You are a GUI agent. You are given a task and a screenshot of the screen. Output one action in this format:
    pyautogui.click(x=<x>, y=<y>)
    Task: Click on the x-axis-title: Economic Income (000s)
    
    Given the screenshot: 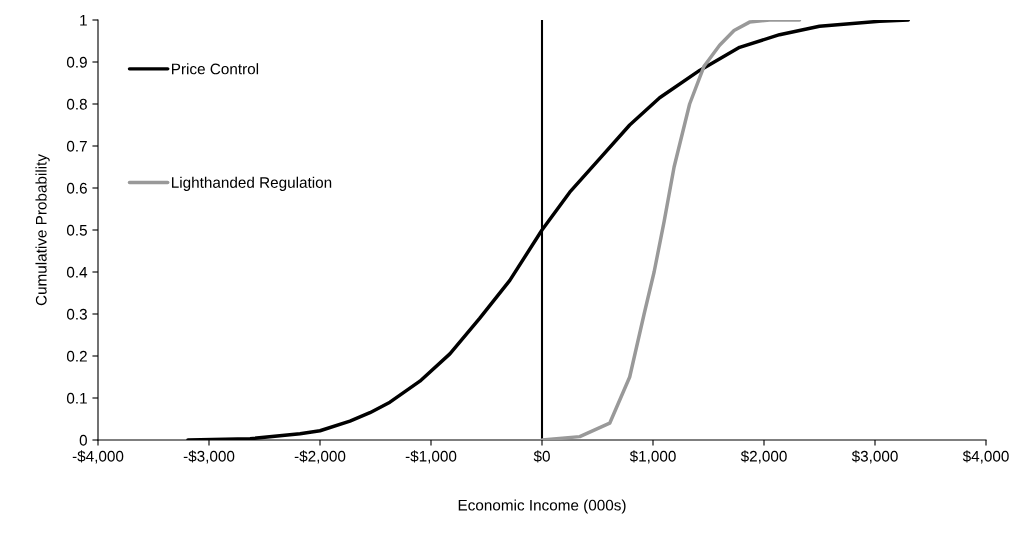 What is the action you would take?
    pyautogui.click(x=542, y=506)
    